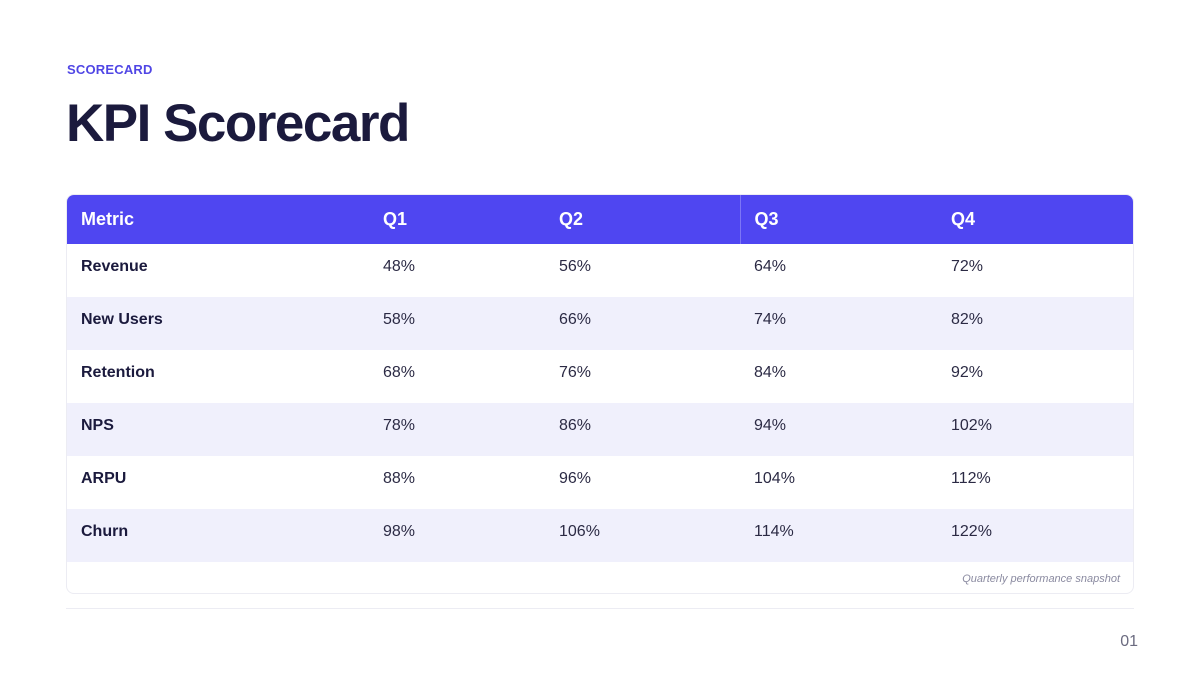 This screenshot has width=1200, height=675. Describe the element at coordinates (108, 219) in the screenshot. I see `column-header-metric: Metric` at that location.